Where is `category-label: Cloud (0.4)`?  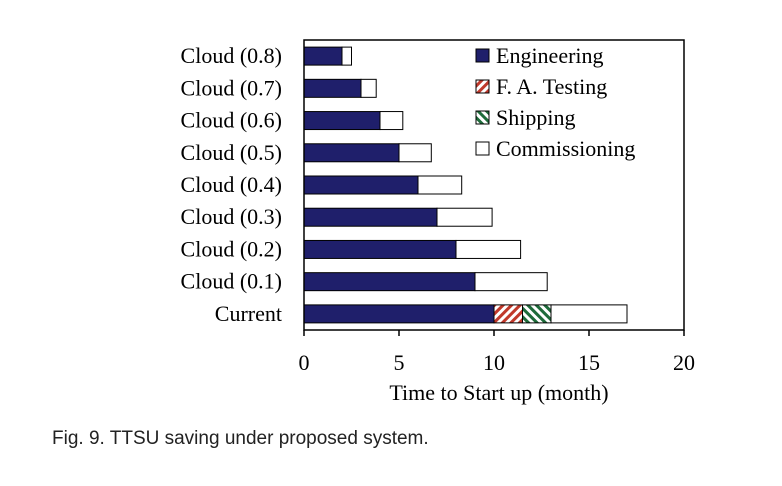 category-label: Cloud (0.4) is located at coordinates (231, 184).